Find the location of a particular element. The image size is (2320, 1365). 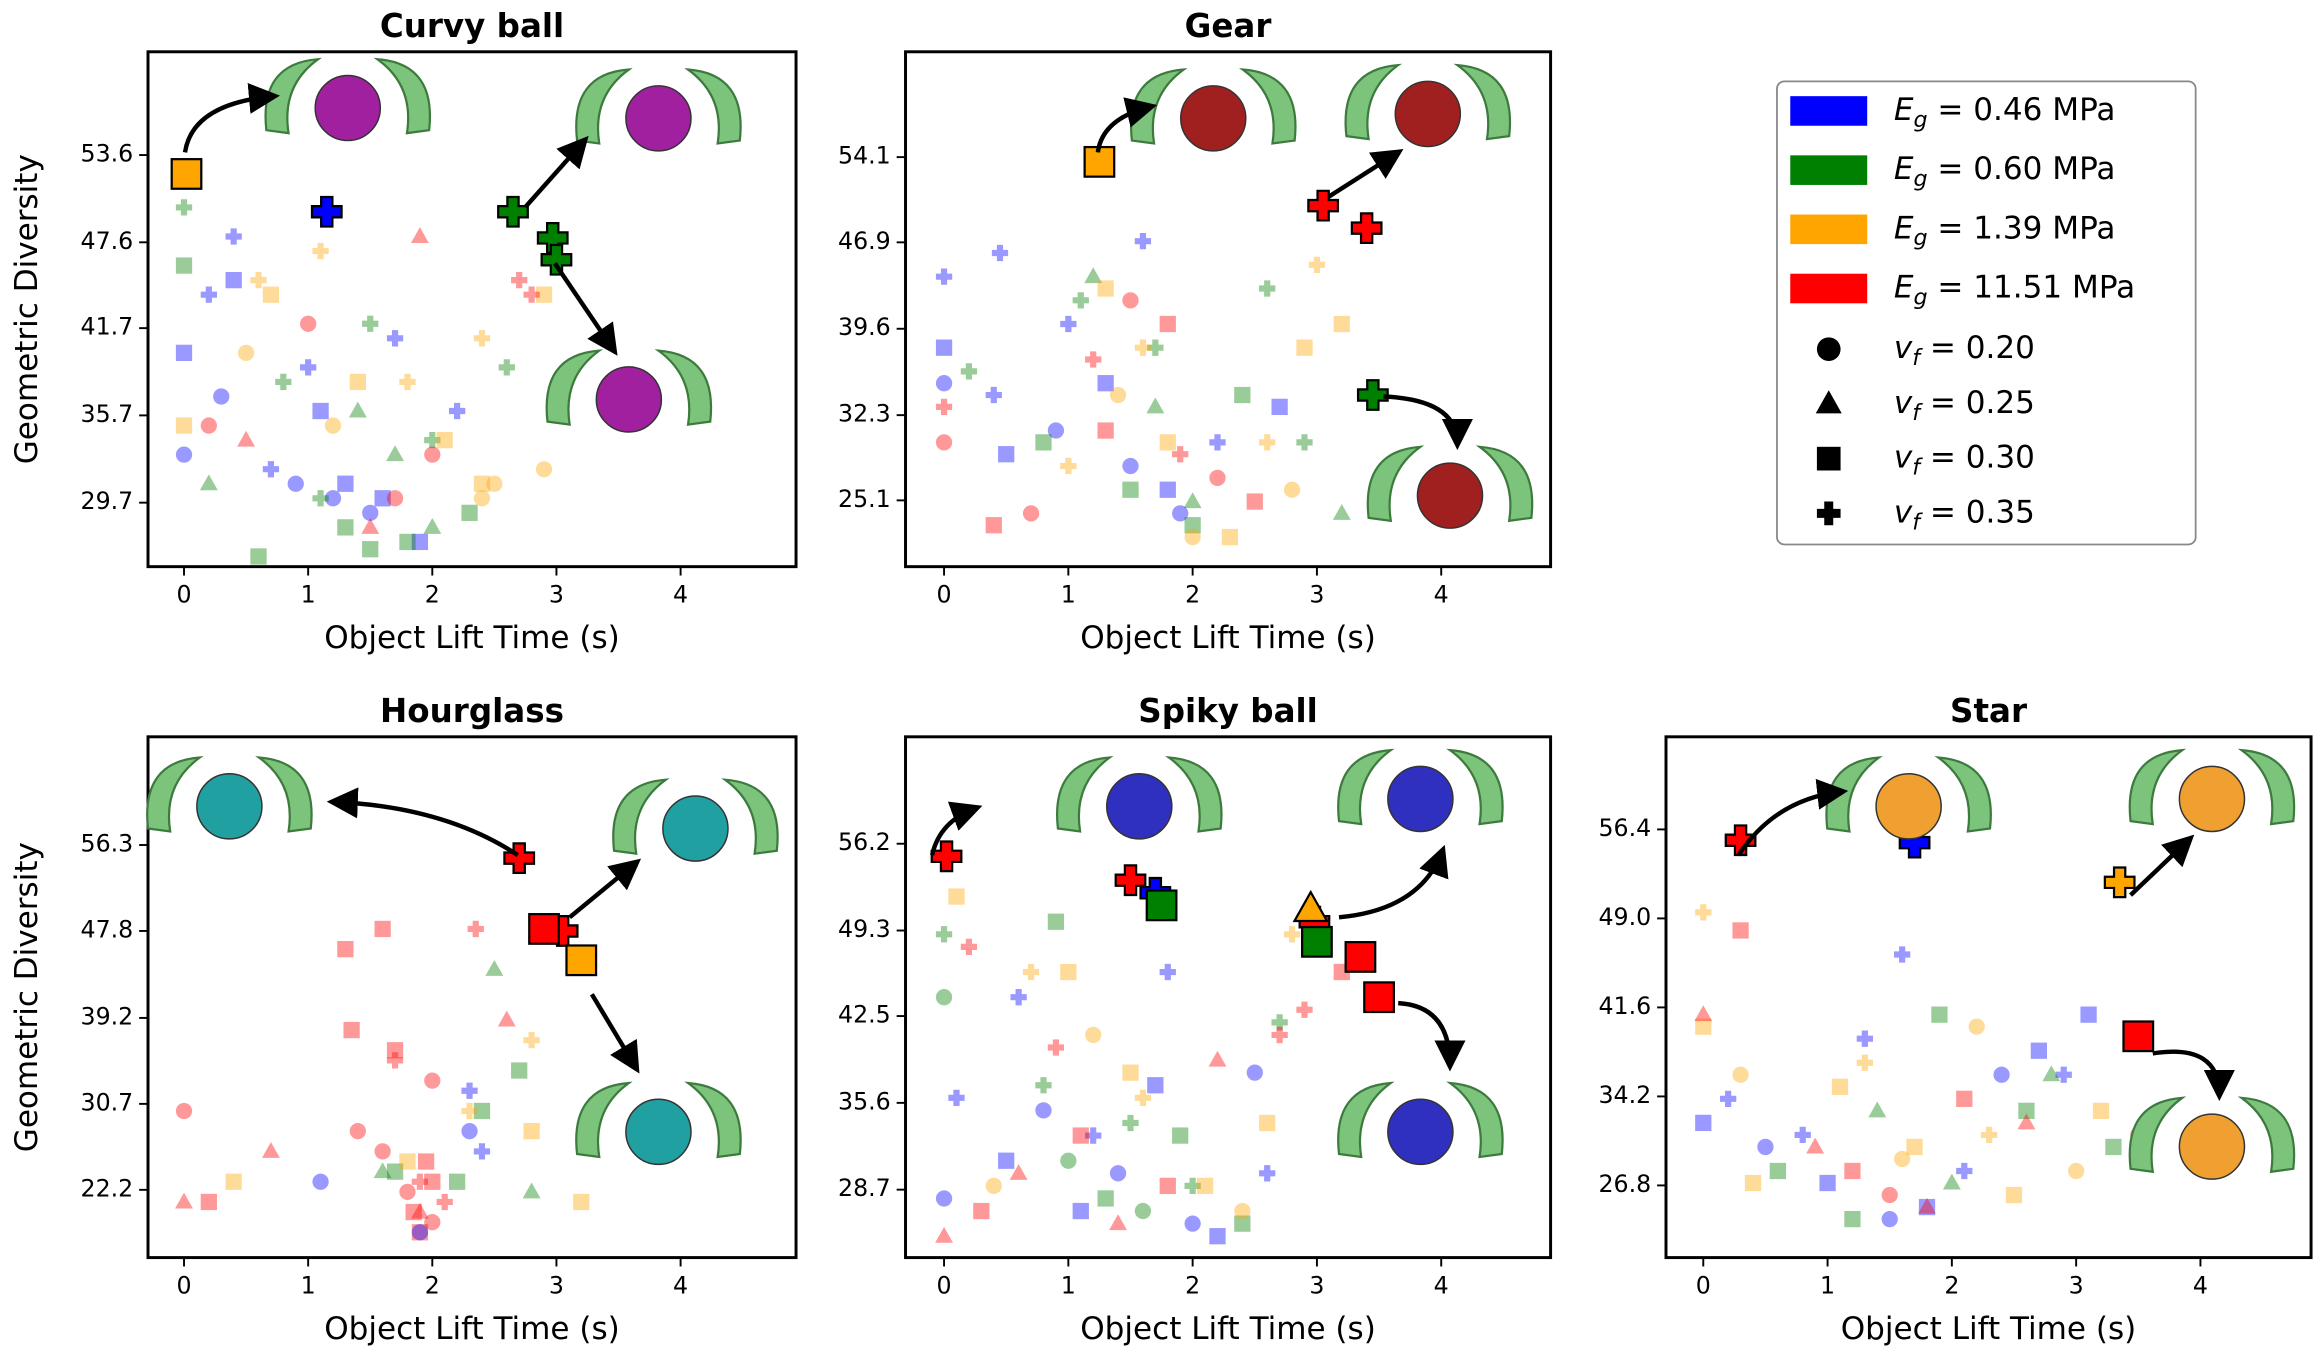

legend-swatch is located at coordinates (1829, 111).